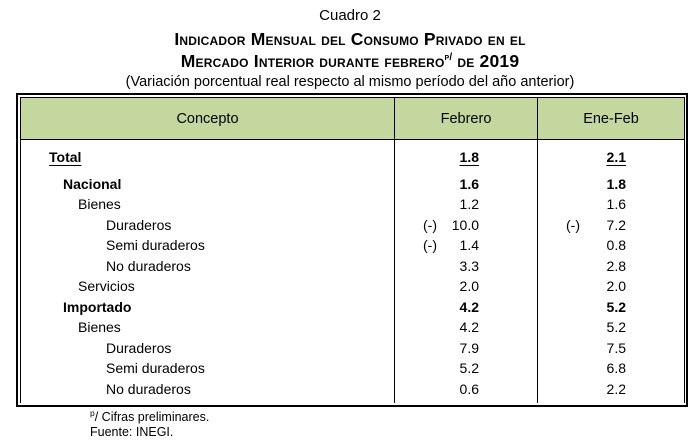  I want to click on main-title-line2-text: Mercado Interior durante febrero, so click(312, 61).